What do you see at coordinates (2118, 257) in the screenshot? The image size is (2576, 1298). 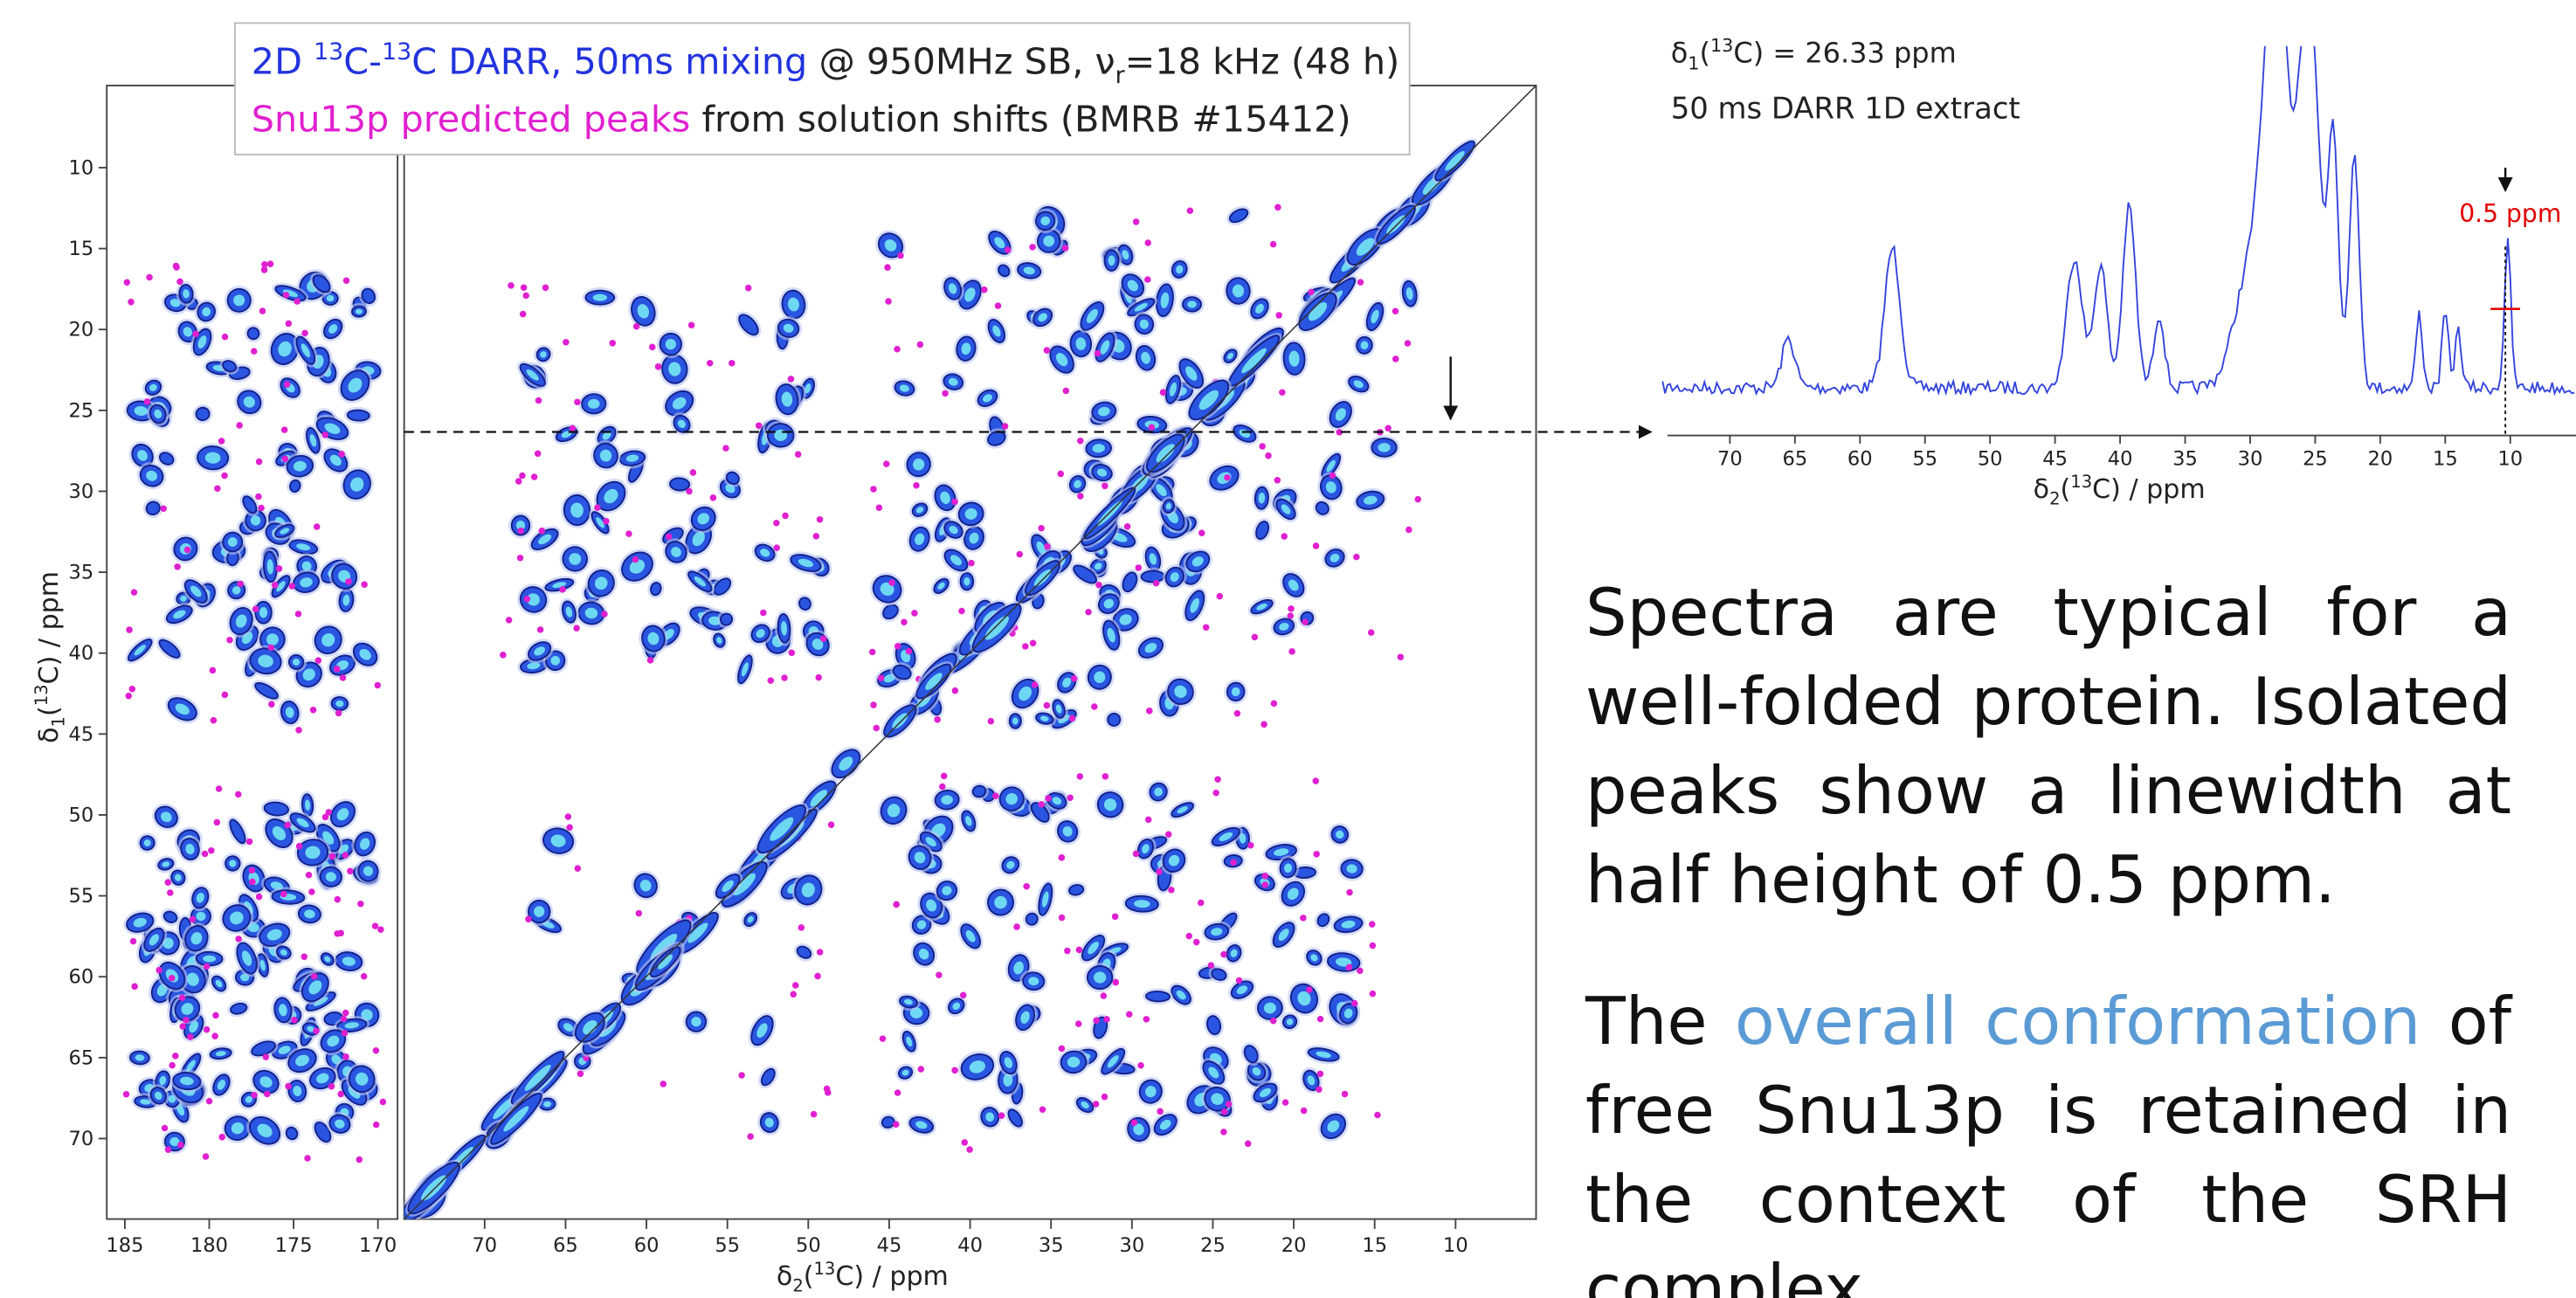 I see `extract-panel: 70 65 60 55 50 45 40 35 30 25 20 15 10` at bounding box center [2118, 257].